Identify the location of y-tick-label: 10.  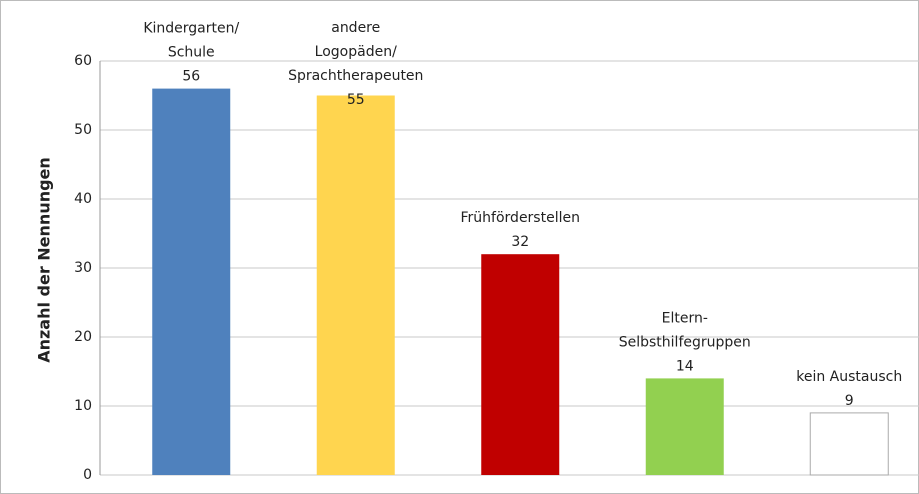
(83, 406).